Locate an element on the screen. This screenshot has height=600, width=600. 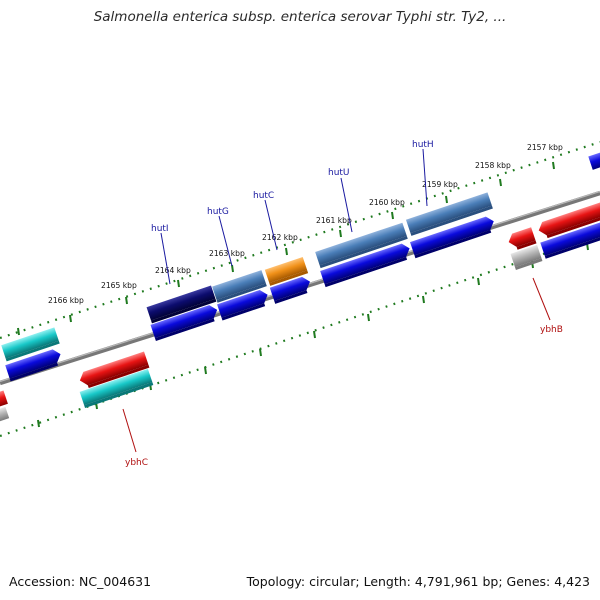
label-leaders-blue is located at coordinates (294, 216).